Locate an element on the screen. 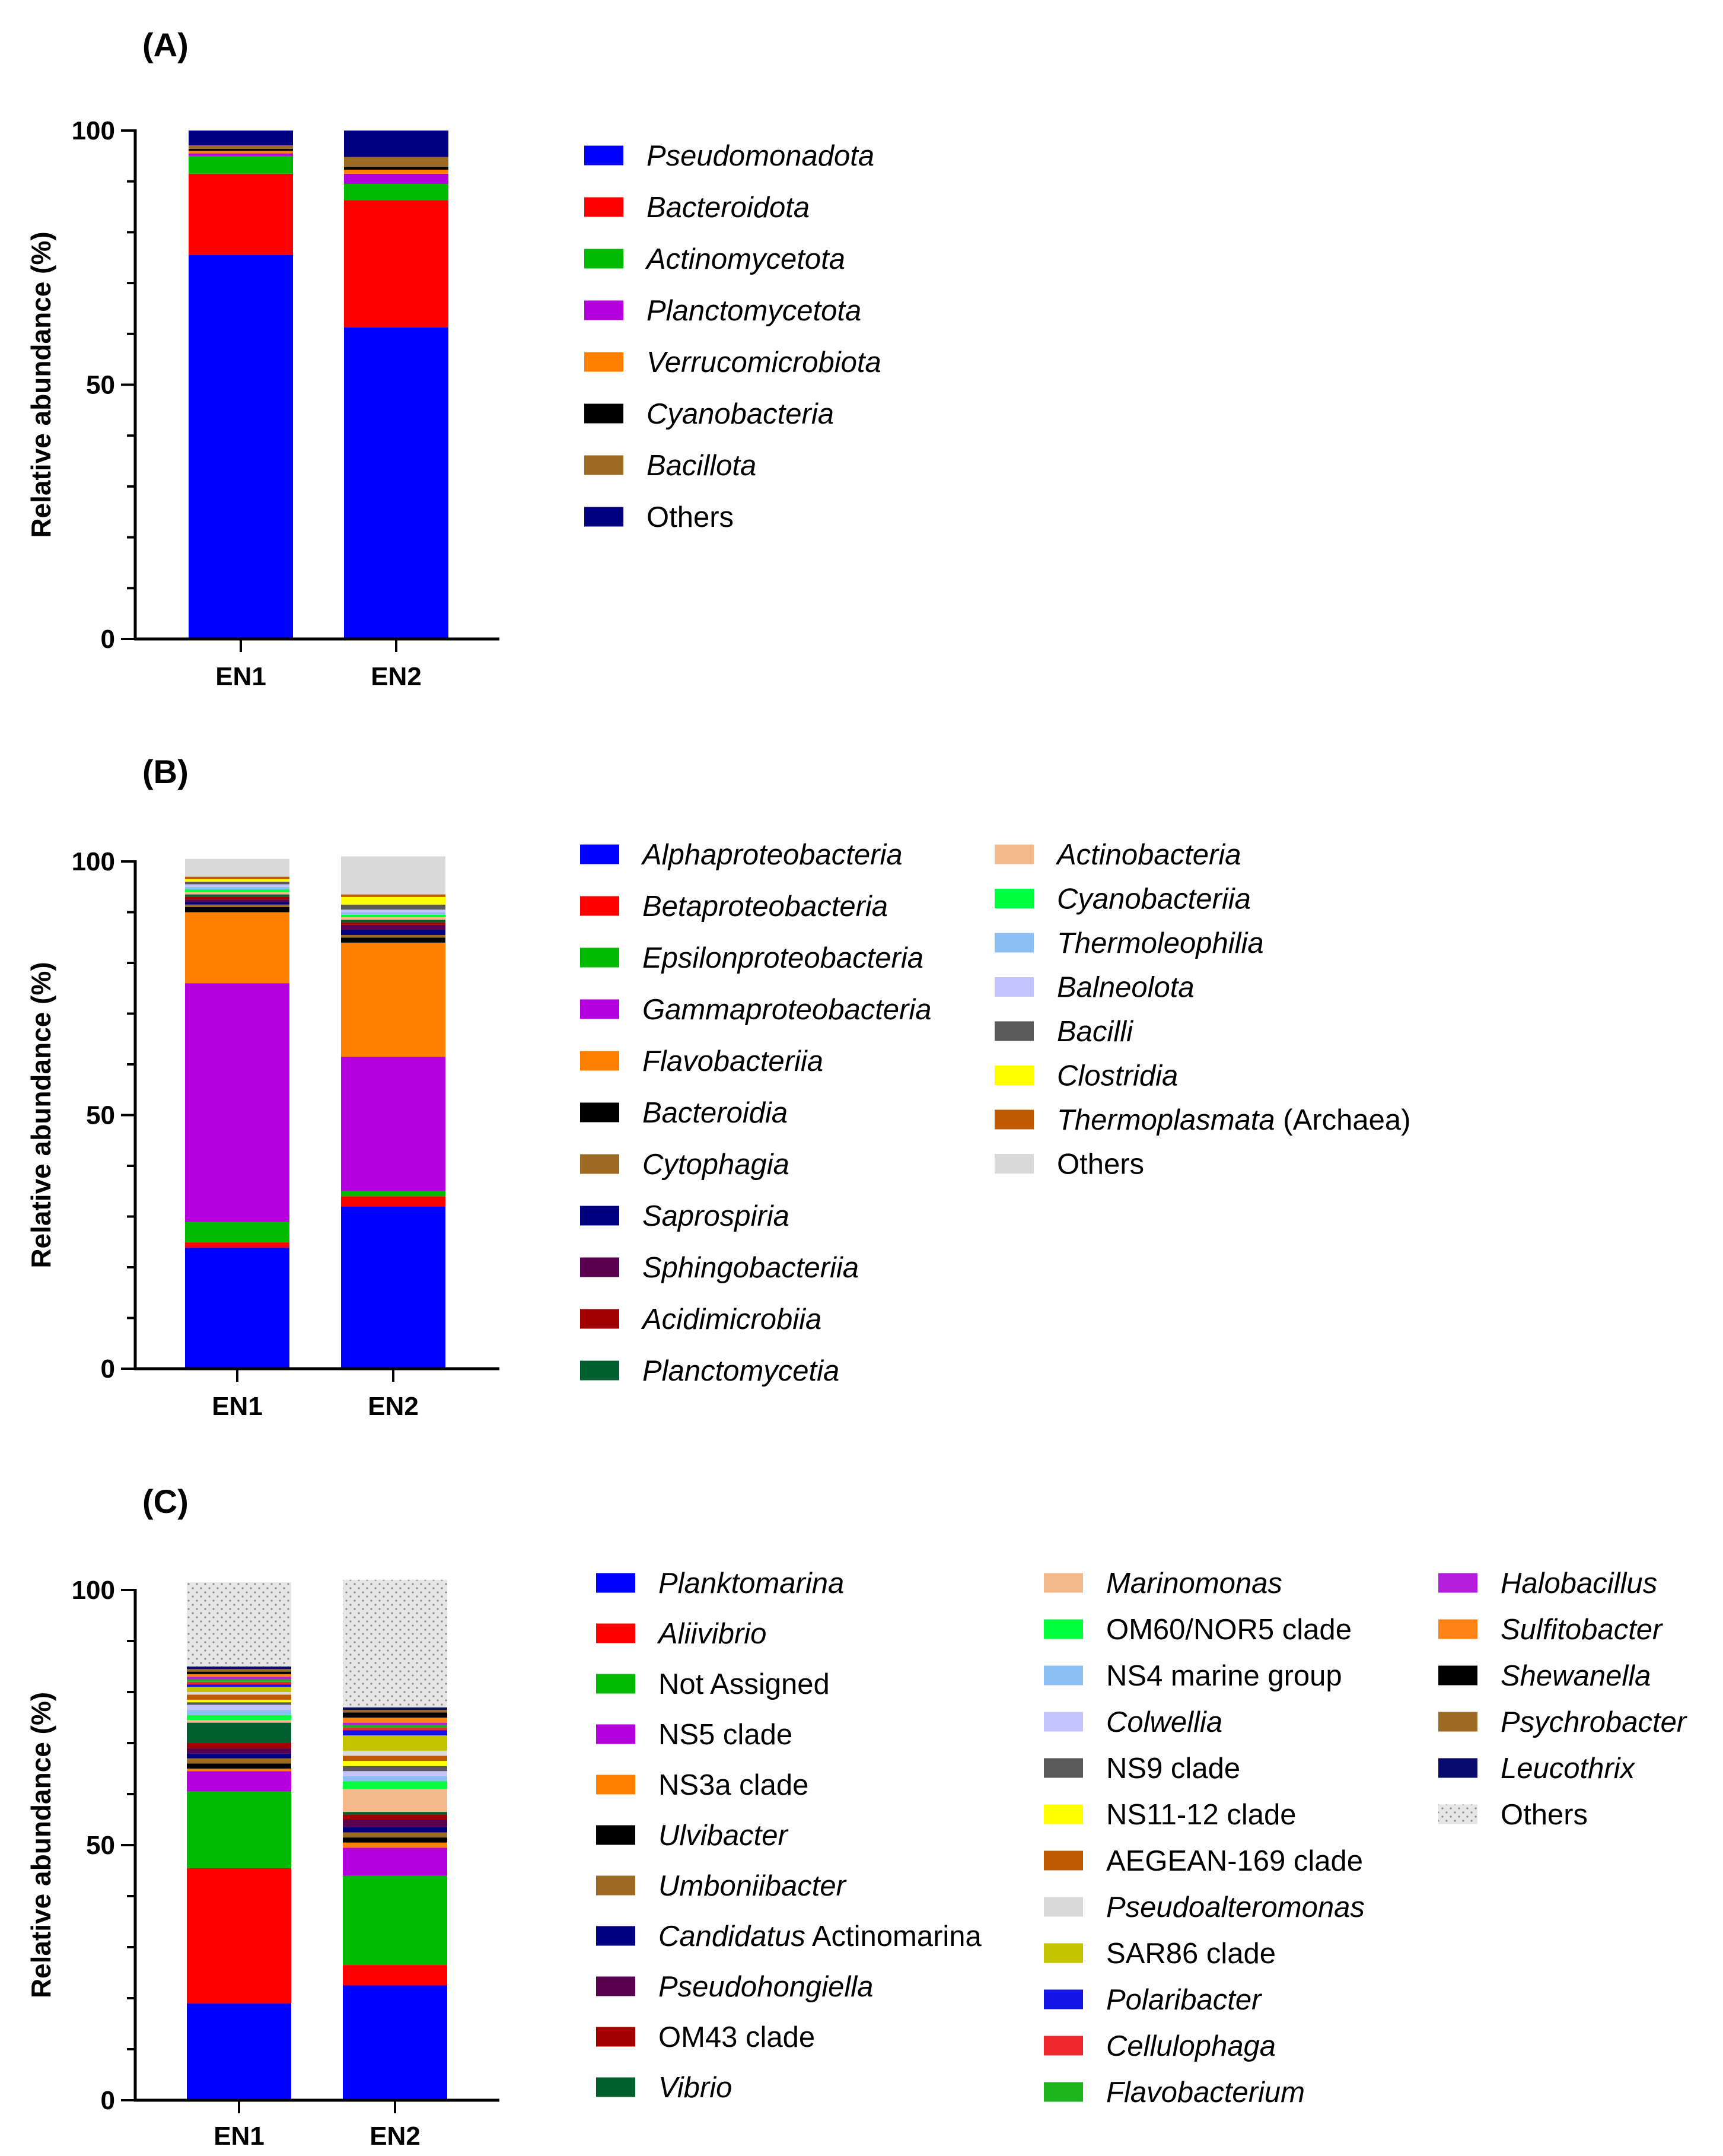 Image resolution: width=1723 pixels, height=2156 pixels. legend-name: Cytophagia is located at coordinates (715, 1165).